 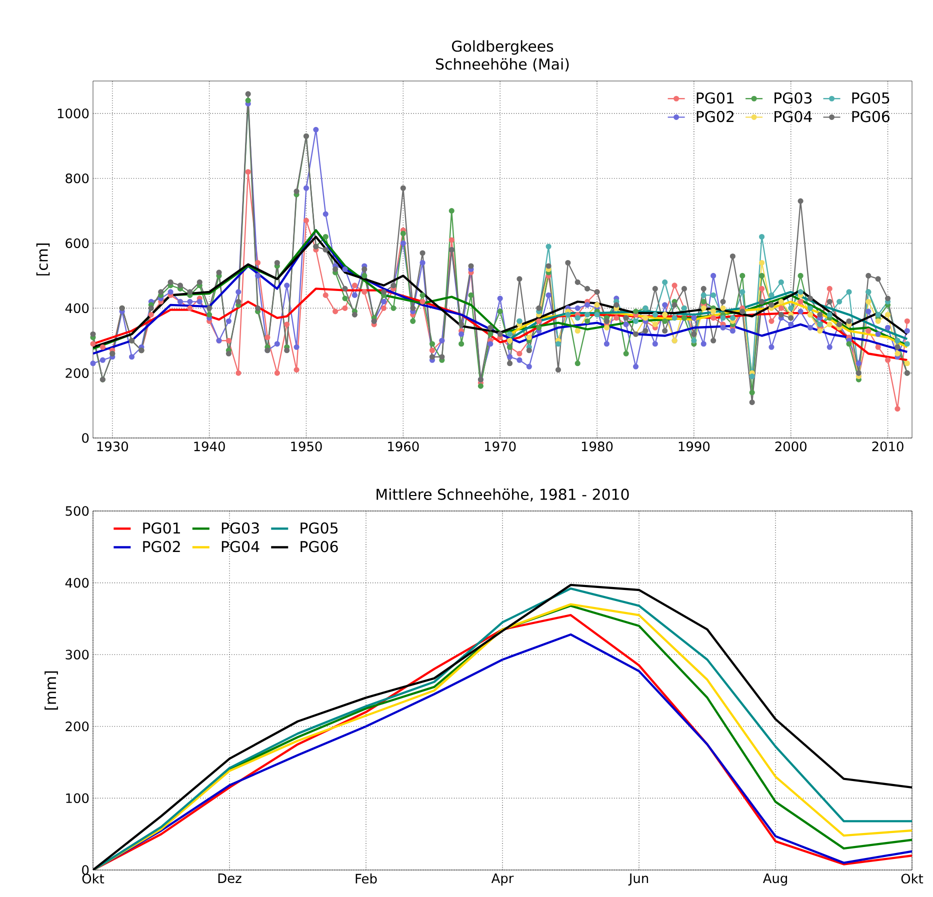 I want to click on y-axis-title: [cm], so click(x=43, y=260).